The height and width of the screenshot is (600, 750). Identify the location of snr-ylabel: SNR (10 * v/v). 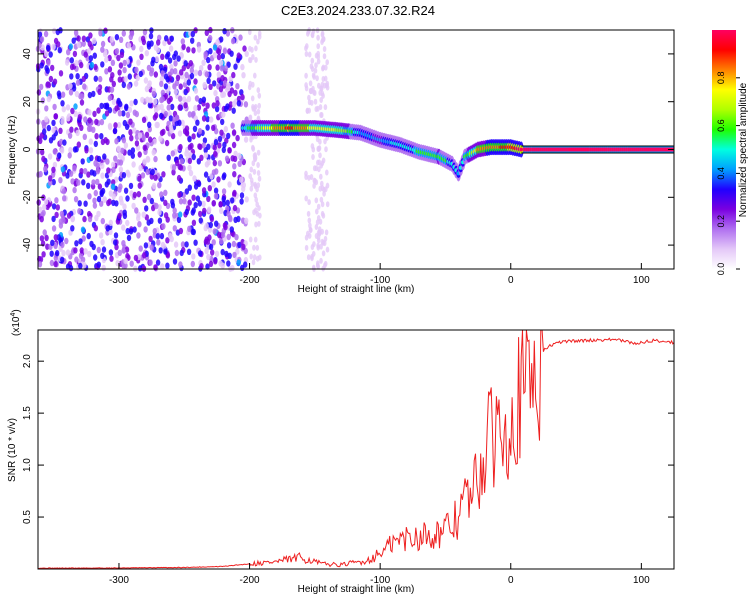
(12, 450).